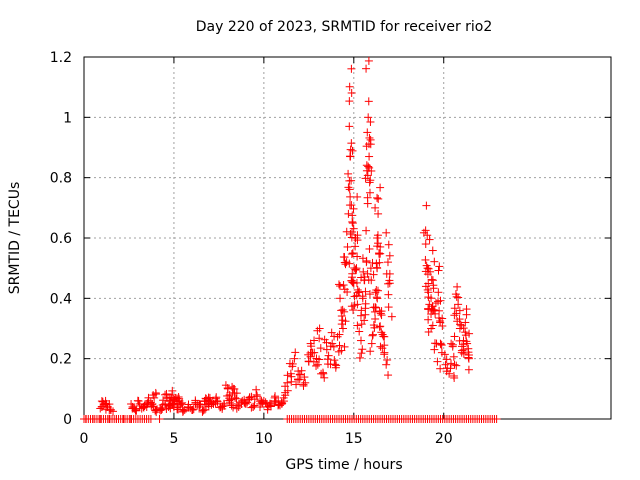  I want to click on y-tick-label: 1, so click(67, 118).